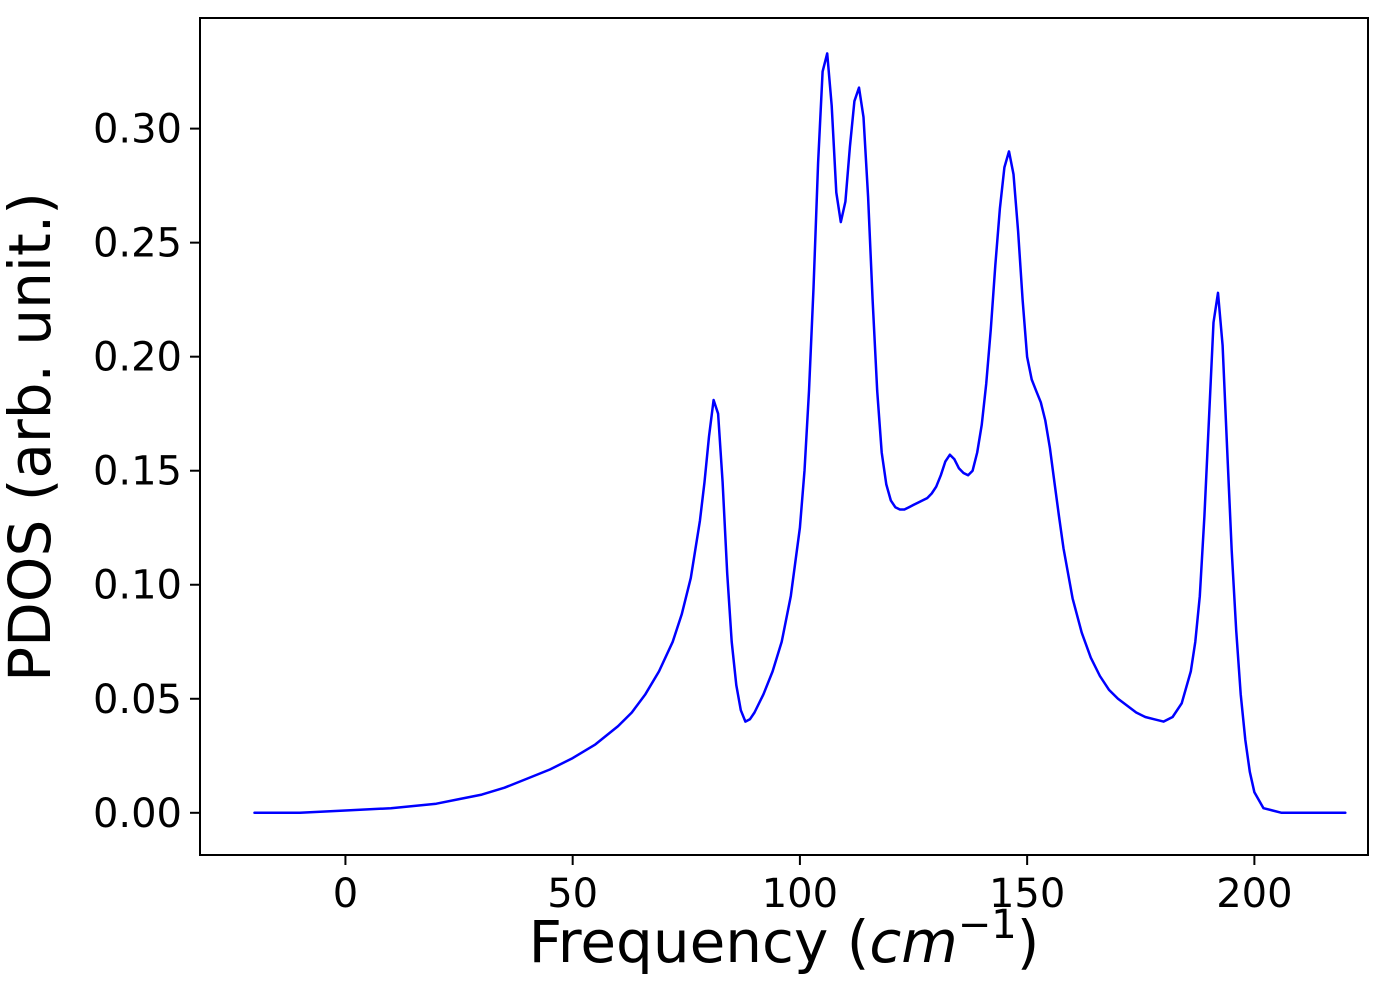 The image size is (1400, 1000). Describe the element at coordinates (345, 894) in the screenshot. I see `x-tick-label: 0` at that location.